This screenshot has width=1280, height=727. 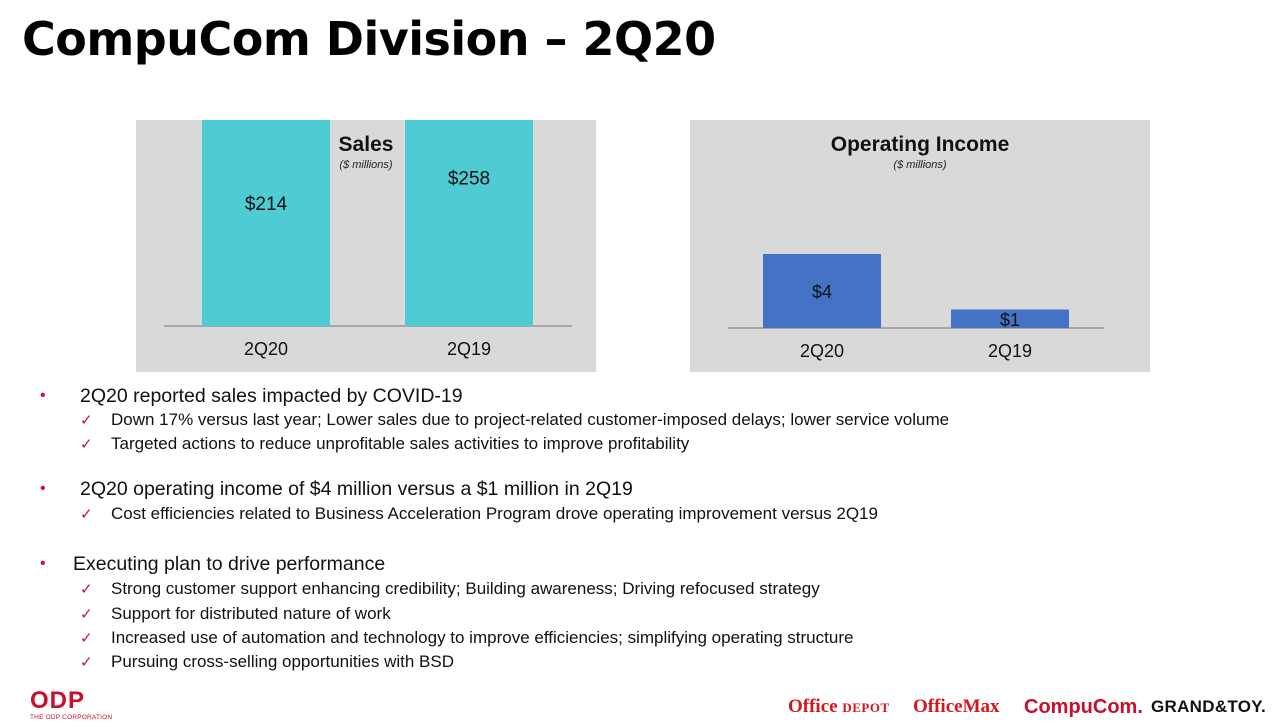 What do you see at coordinates (366, 144) in the screenshot?
I see `chart-title: Sales` at bounding box center [366, 144].